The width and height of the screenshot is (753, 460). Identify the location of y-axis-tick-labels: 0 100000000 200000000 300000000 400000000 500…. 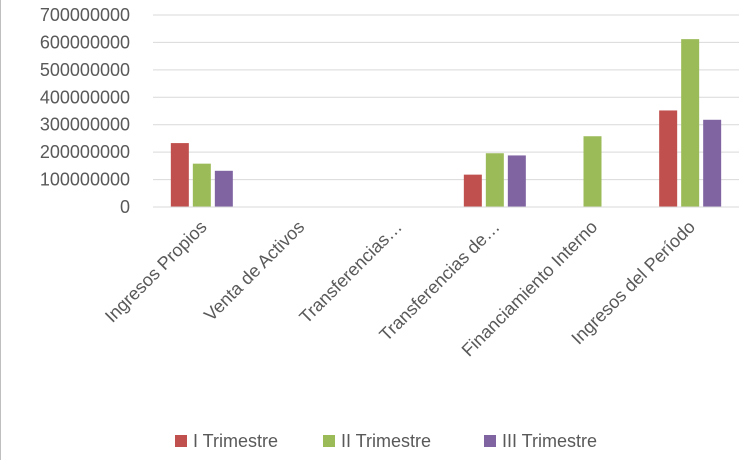
(85, 111).